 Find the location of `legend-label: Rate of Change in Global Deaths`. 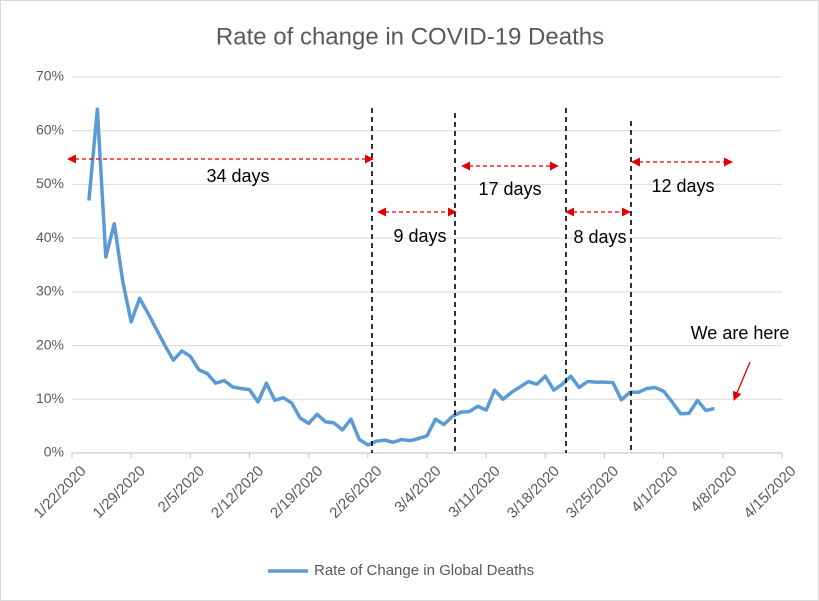

legend-label: Rate of Change in Global Deaths is located at coordinates (424, 570).